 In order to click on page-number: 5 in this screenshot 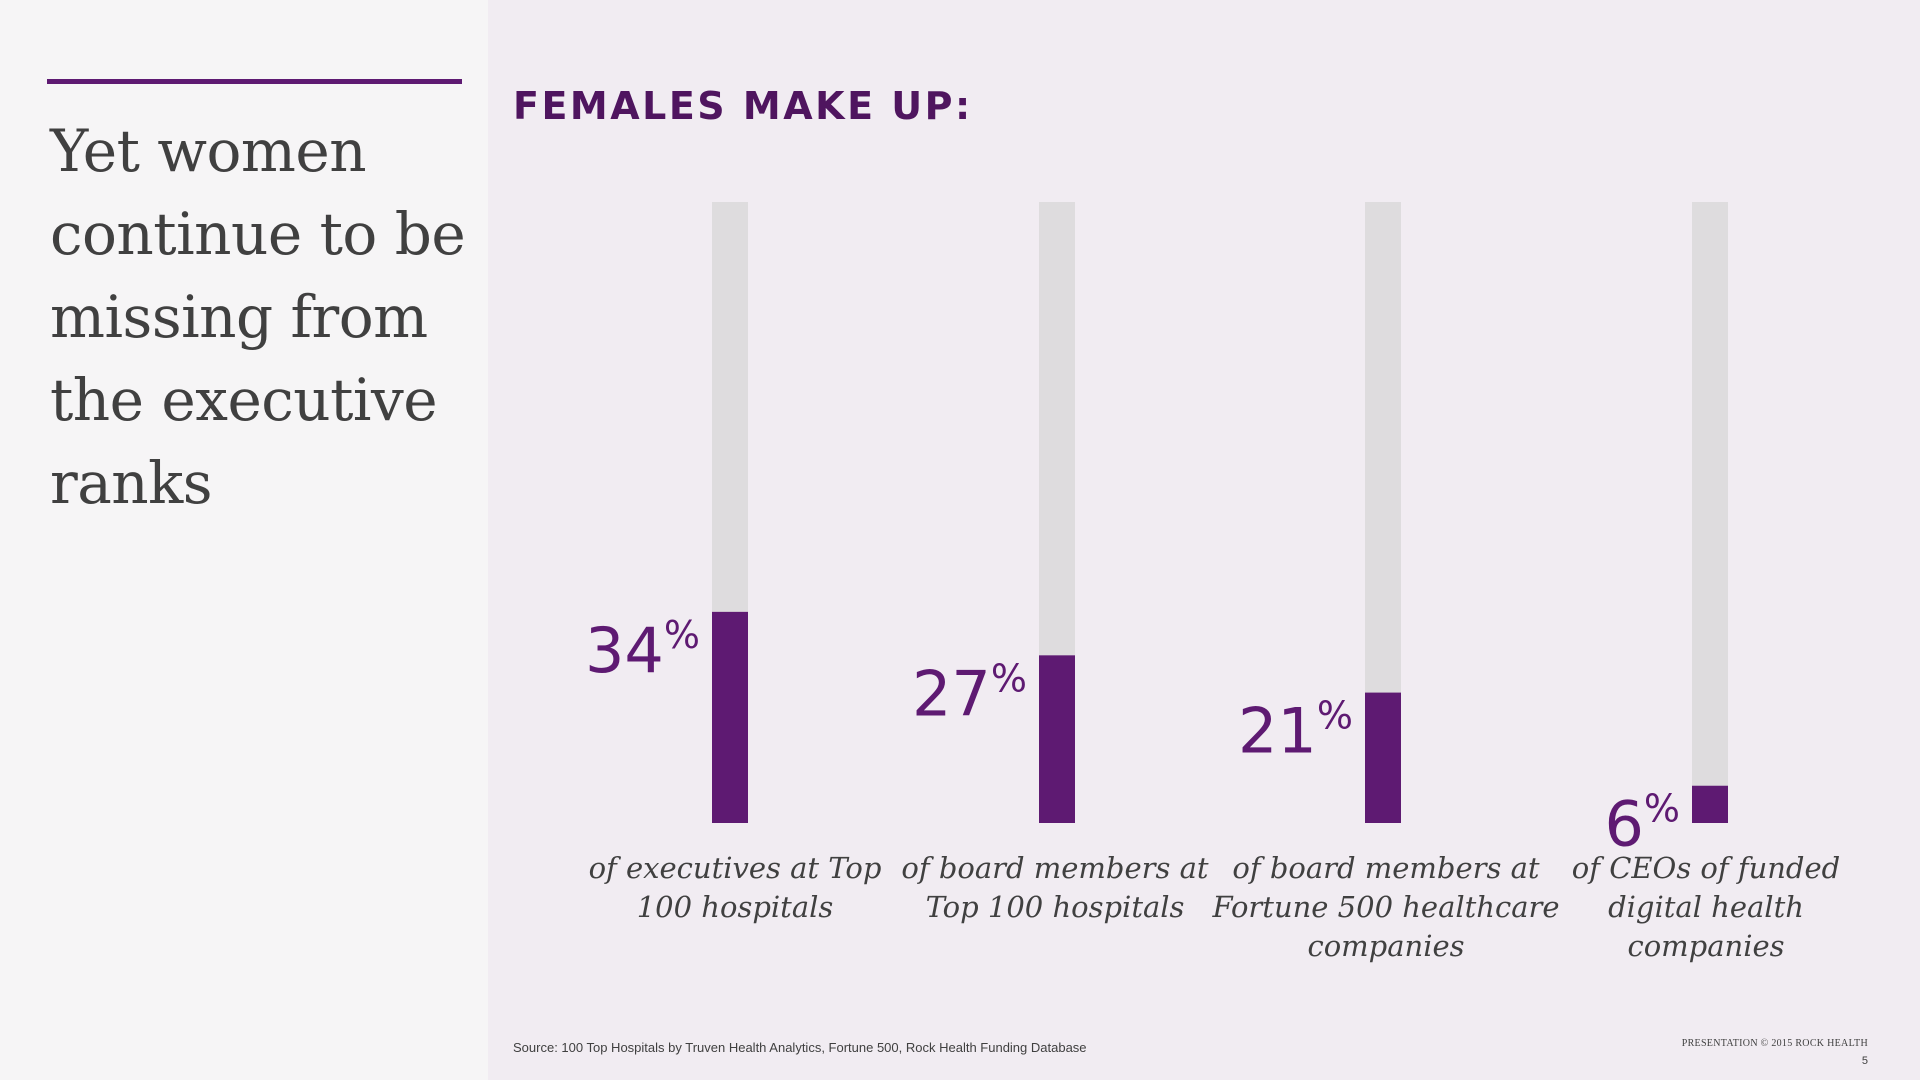, I will do `click(1864, 1061)`.